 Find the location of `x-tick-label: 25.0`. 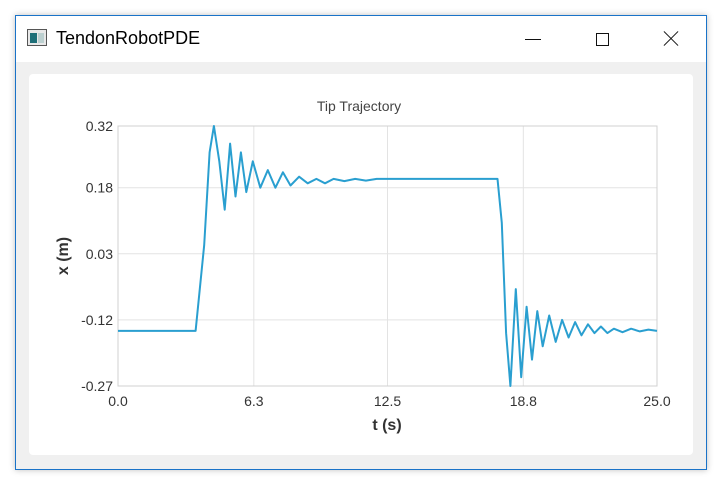

x-tick-label: 25.0 is located at coordinates (656, 401).